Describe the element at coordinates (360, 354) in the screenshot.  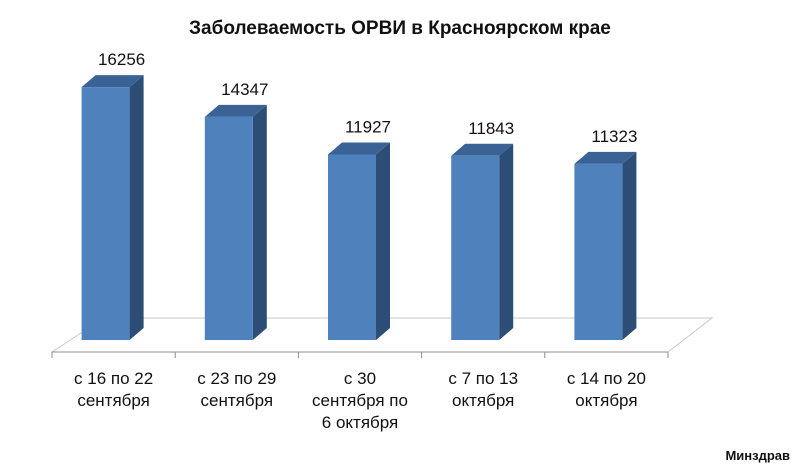
I see `x-axis` at that location.